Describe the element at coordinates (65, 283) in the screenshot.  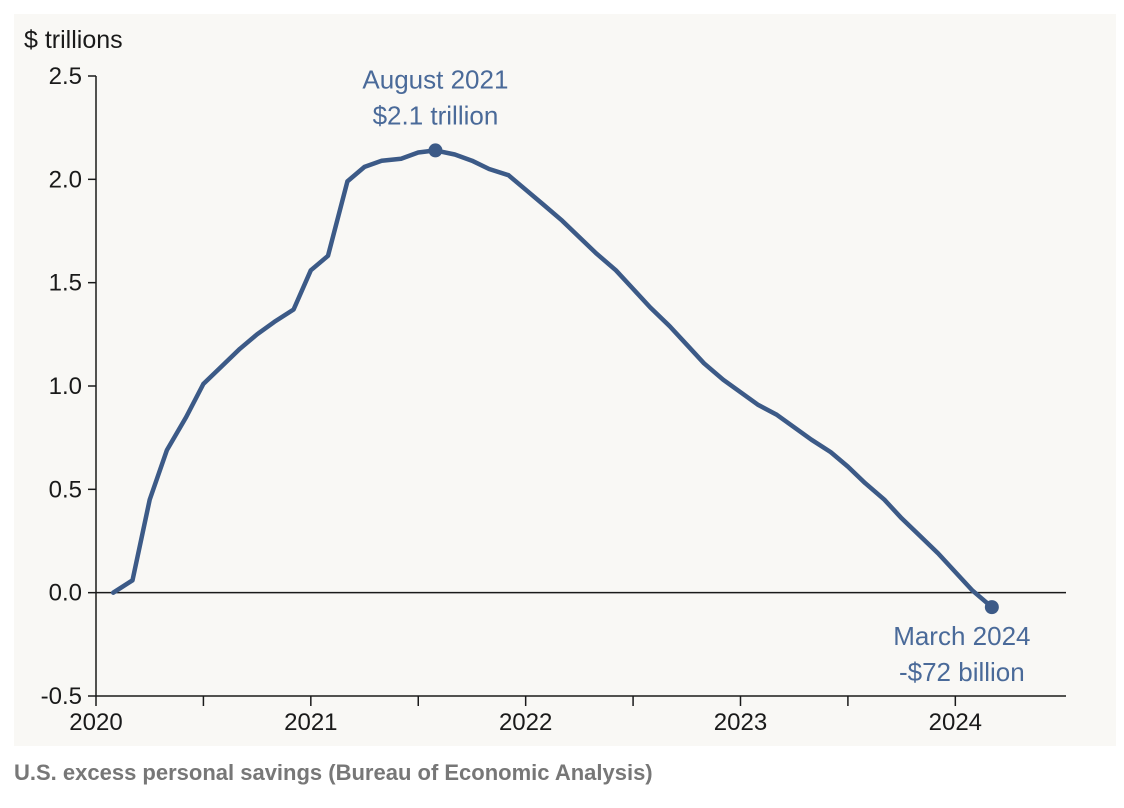
I see `y-tick-label: 1.5` at that location.